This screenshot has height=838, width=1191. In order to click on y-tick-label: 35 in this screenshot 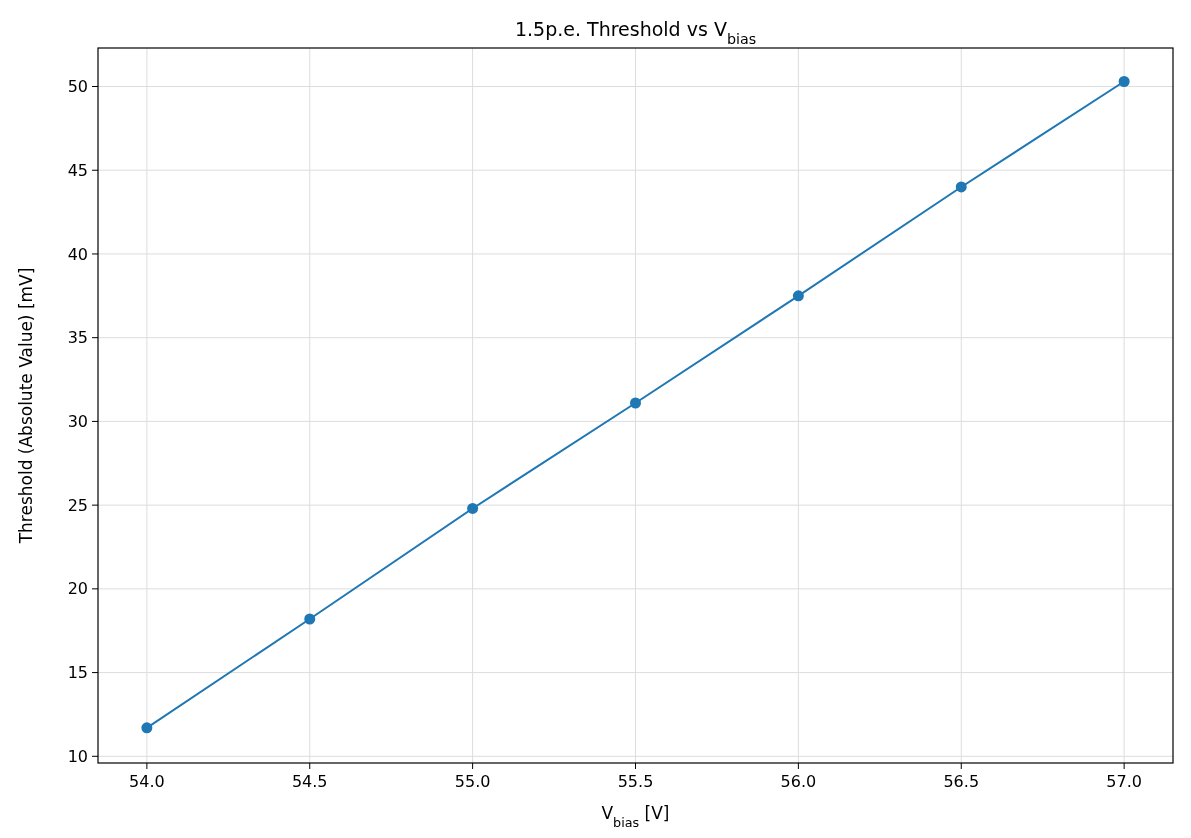, I will do `click(77, 338)`.